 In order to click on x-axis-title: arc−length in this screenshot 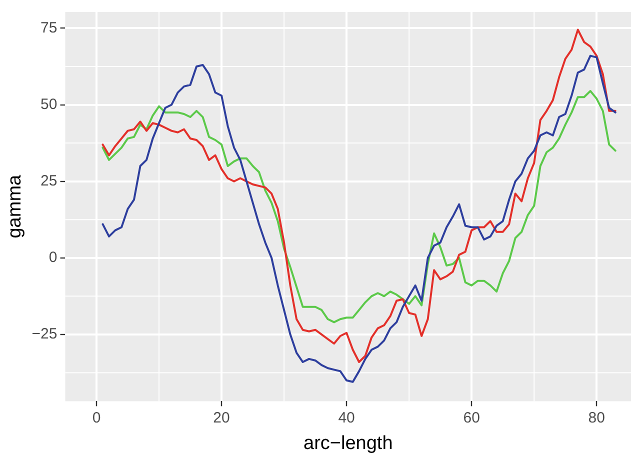, I will do `click(348, 443)`.